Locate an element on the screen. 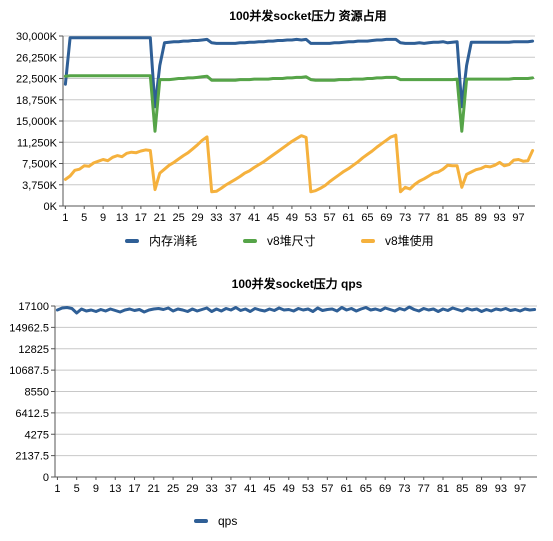 The height and width of the screenshot is (541, 553). y-tick-label: 18,750K is located at coordinates (37, 101).